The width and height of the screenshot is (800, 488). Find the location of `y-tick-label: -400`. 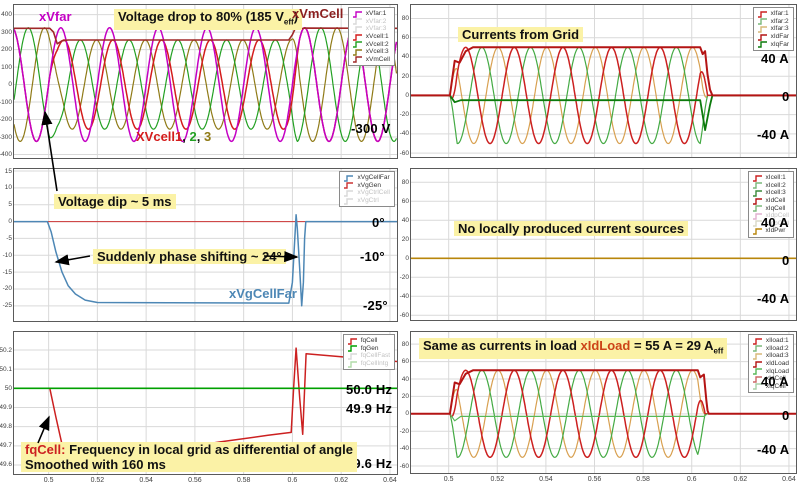

y-tick-label: -400 is located at coordinates (6, 154).